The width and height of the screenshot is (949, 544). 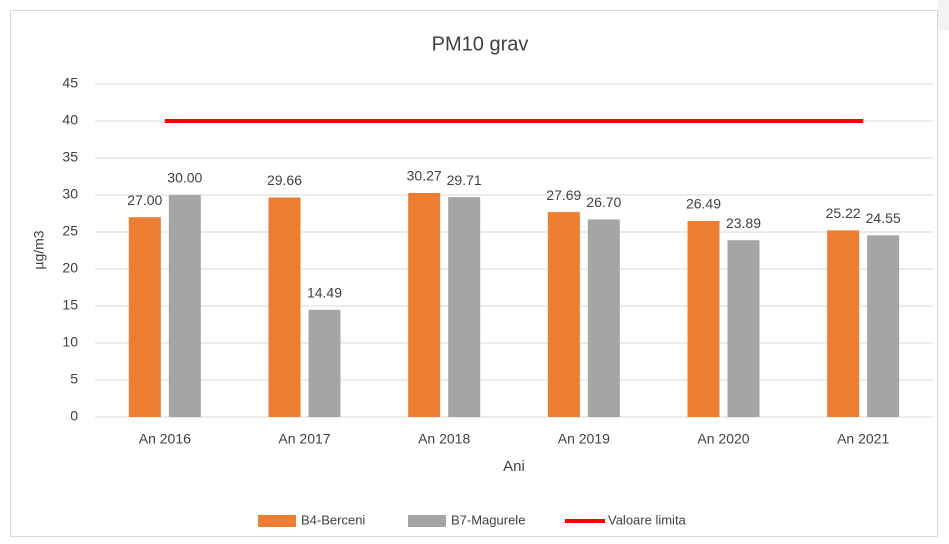 I want to click on tab, so click(x=943, y=15).